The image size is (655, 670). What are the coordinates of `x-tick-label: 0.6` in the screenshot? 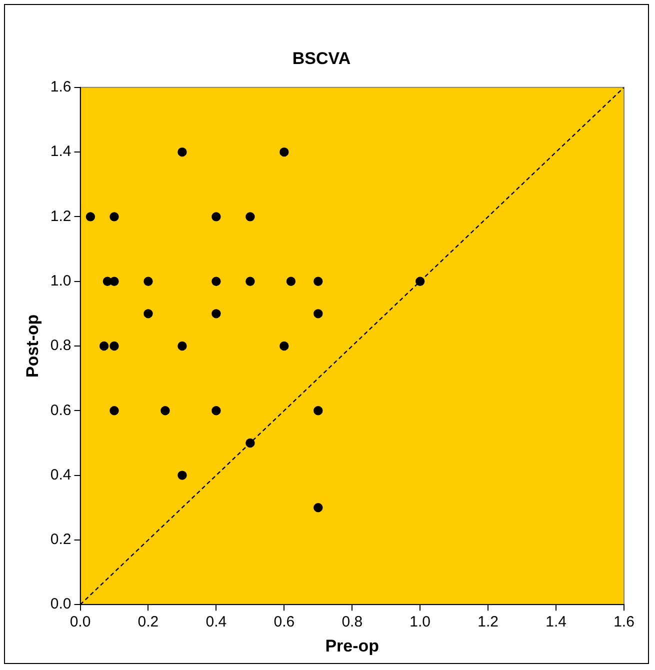 It's located at (284, 622).